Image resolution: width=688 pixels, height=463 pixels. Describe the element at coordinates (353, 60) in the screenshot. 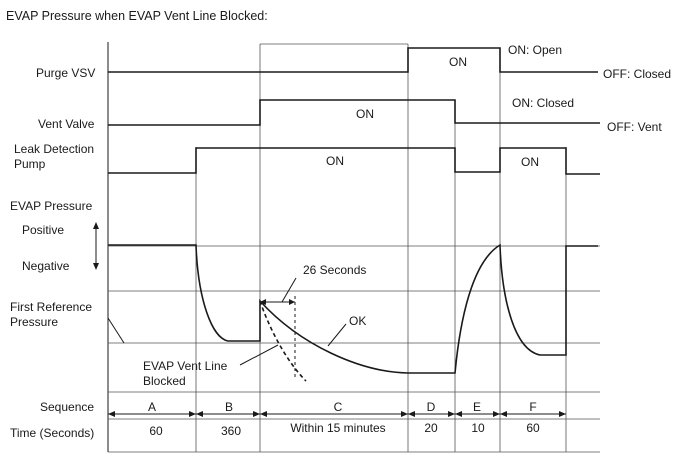

I see `purge-vsv-signal` at that location.